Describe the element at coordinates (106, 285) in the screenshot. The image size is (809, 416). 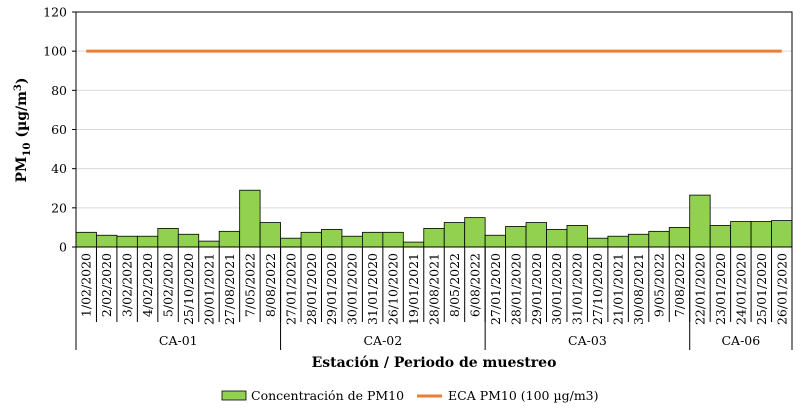
I see `x-tick-label: 2/02/2020` at that location.